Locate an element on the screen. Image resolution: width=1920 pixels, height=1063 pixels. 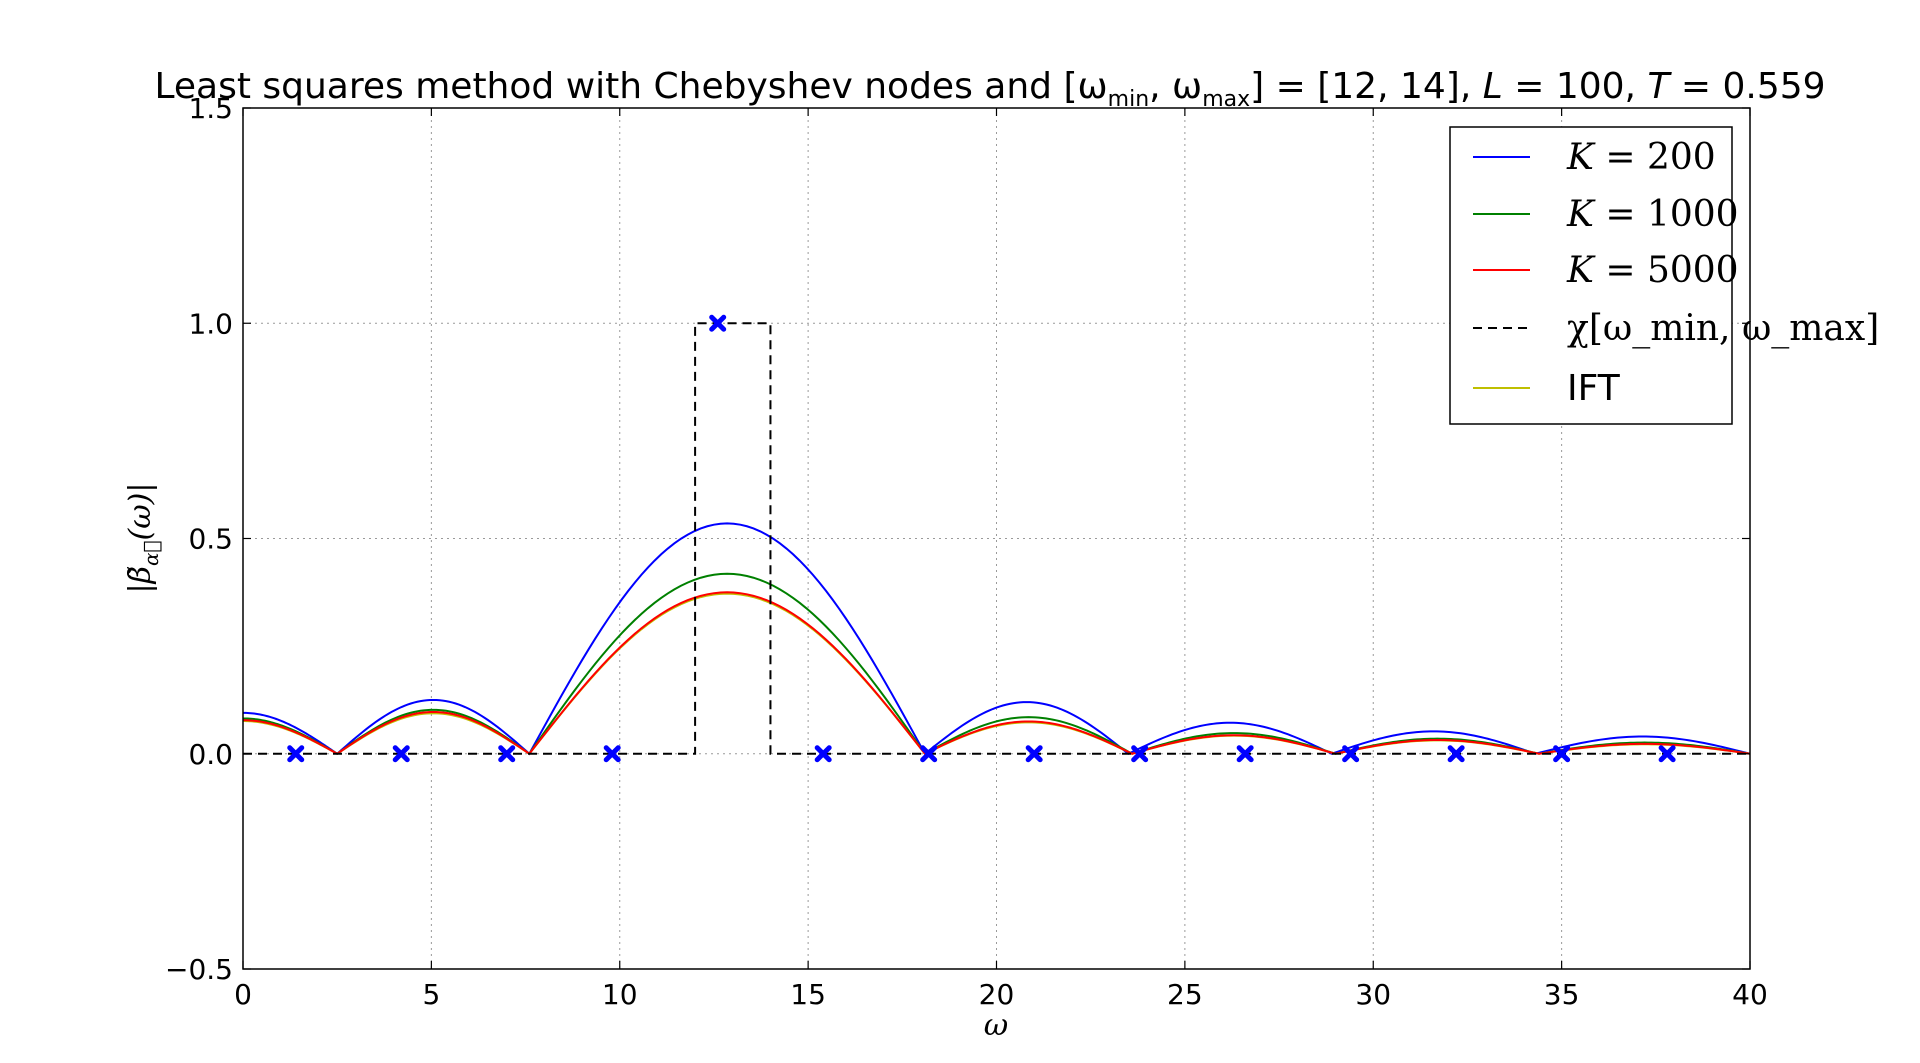
y-tick-label: −0.5 is located at coordinates (199, 969).